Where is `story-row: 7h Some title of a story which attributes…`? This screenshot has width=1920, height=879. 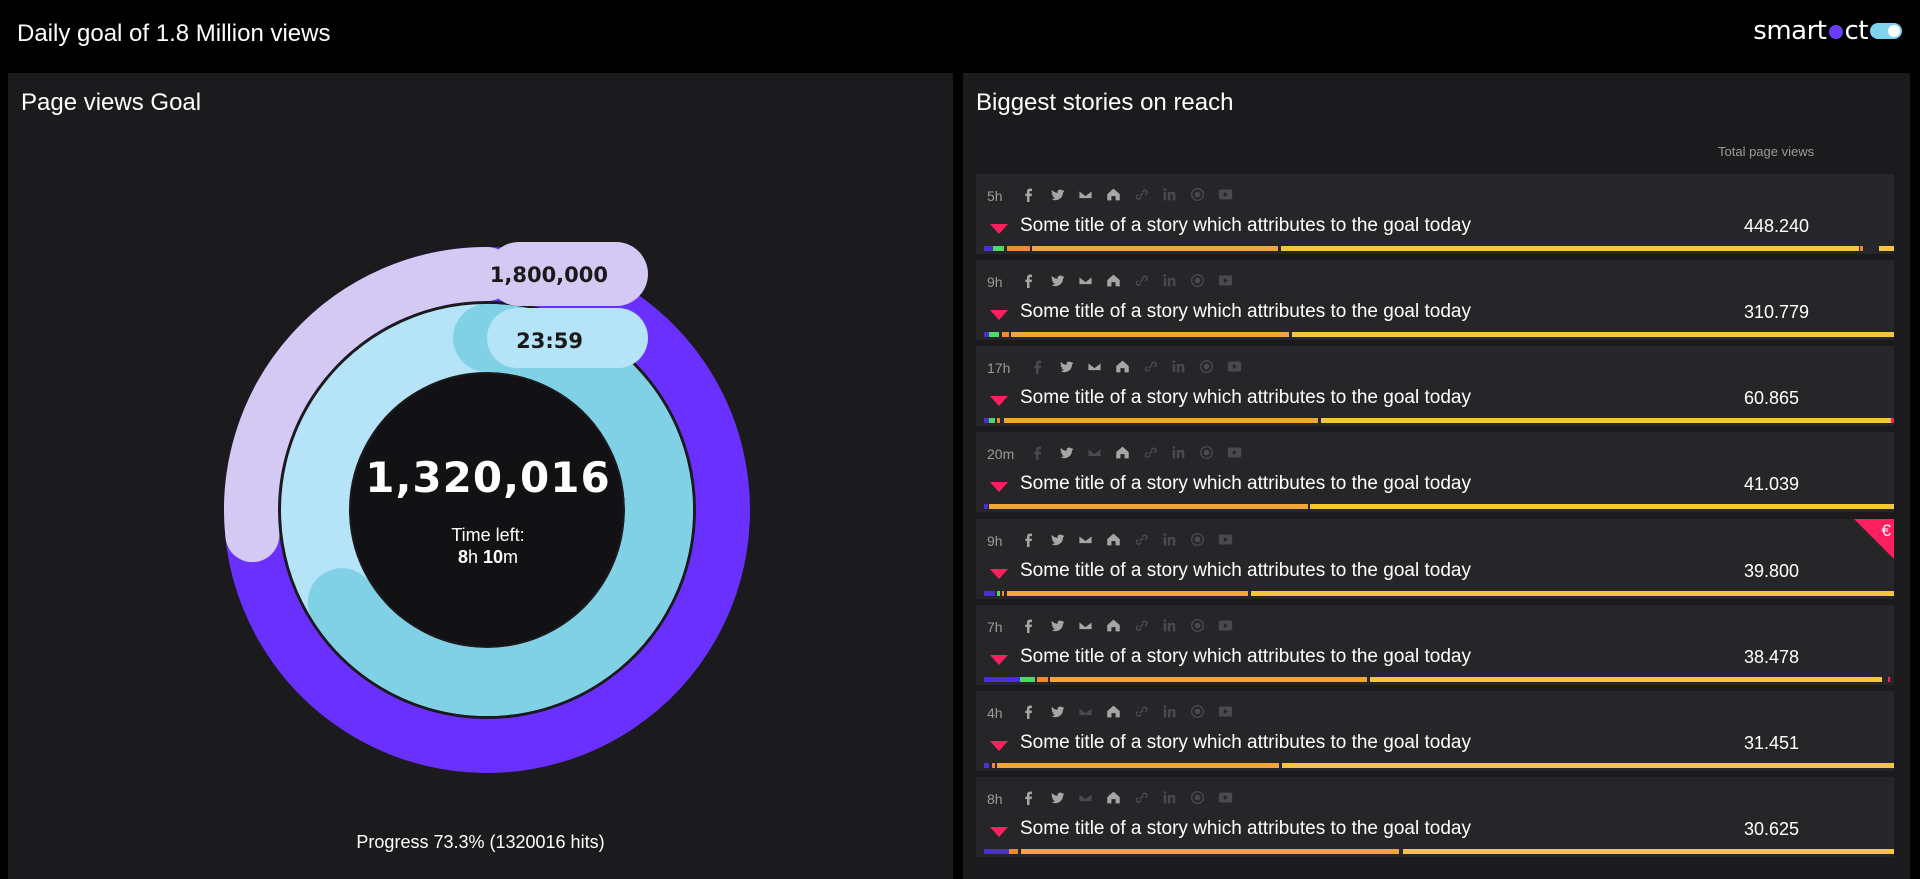 story-row: 7h Some title of a story which attributes… is located at coordinates (1435, 645).